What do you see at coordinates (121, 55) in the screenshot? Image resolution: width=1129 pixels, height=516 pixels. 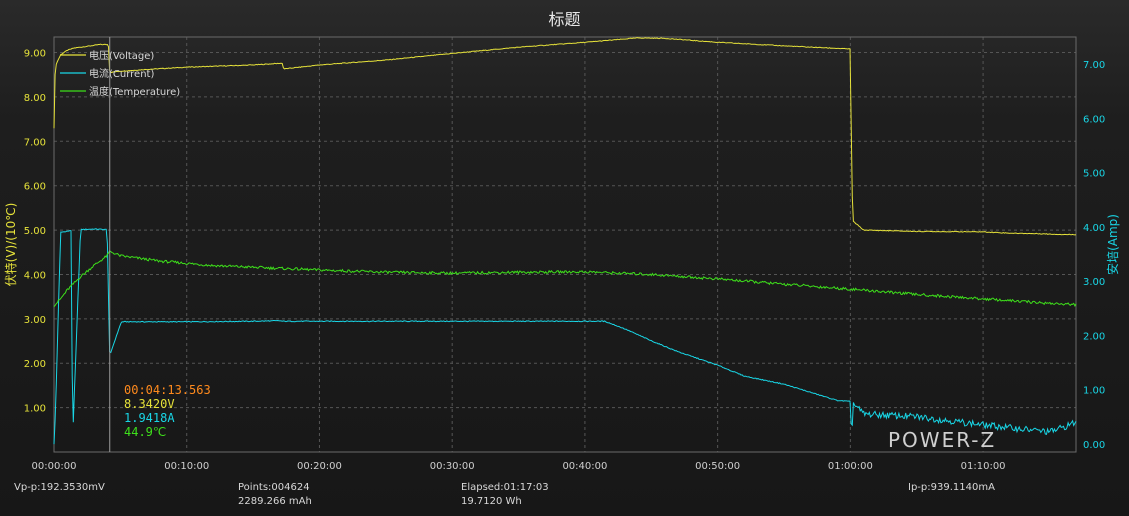 I see `legend-label: 电压(Voltage)` at bounding box center [121, 55].